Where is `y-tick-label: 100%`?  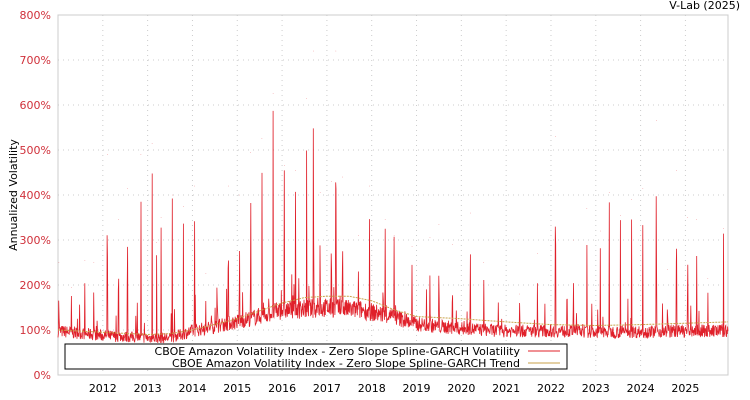 y-tick-label: 100% is located at coordinates (35, 330).